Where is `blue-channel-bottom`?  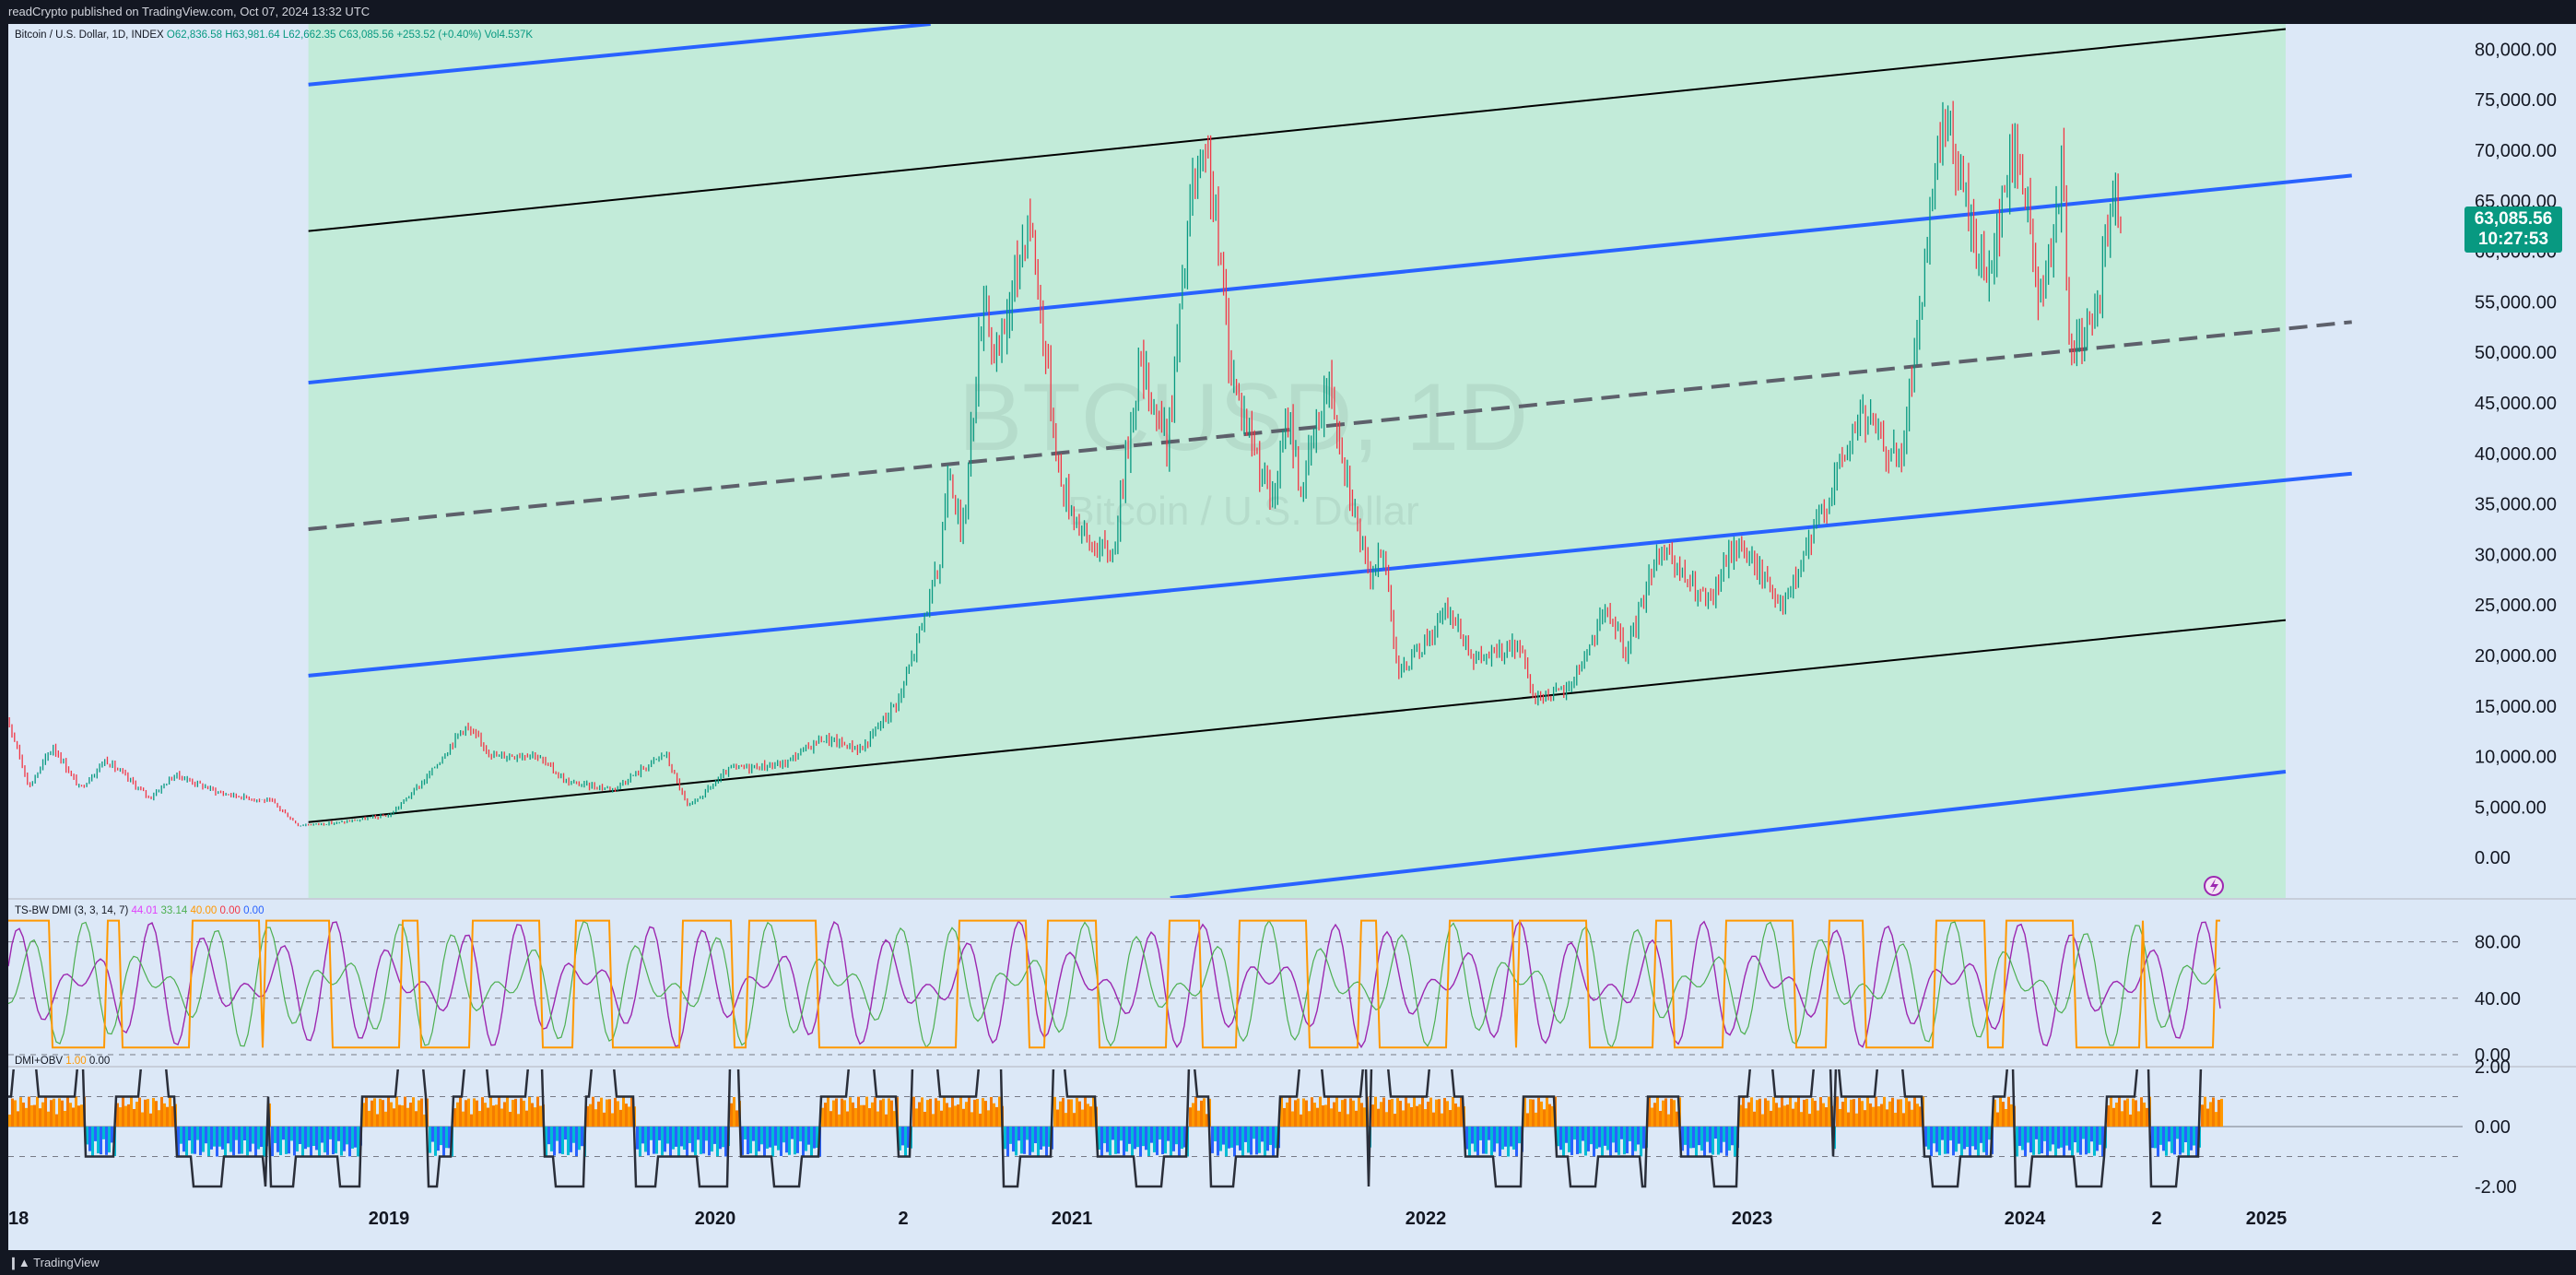
blue-channel-bottom is located at coordinates (1728, 834).